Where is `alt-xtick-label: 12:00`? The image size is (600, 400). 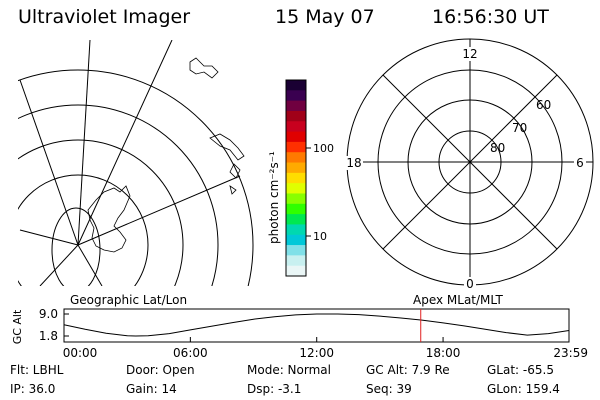
alt-xtick-label: 12:00 is located at coordinates (316, 353).